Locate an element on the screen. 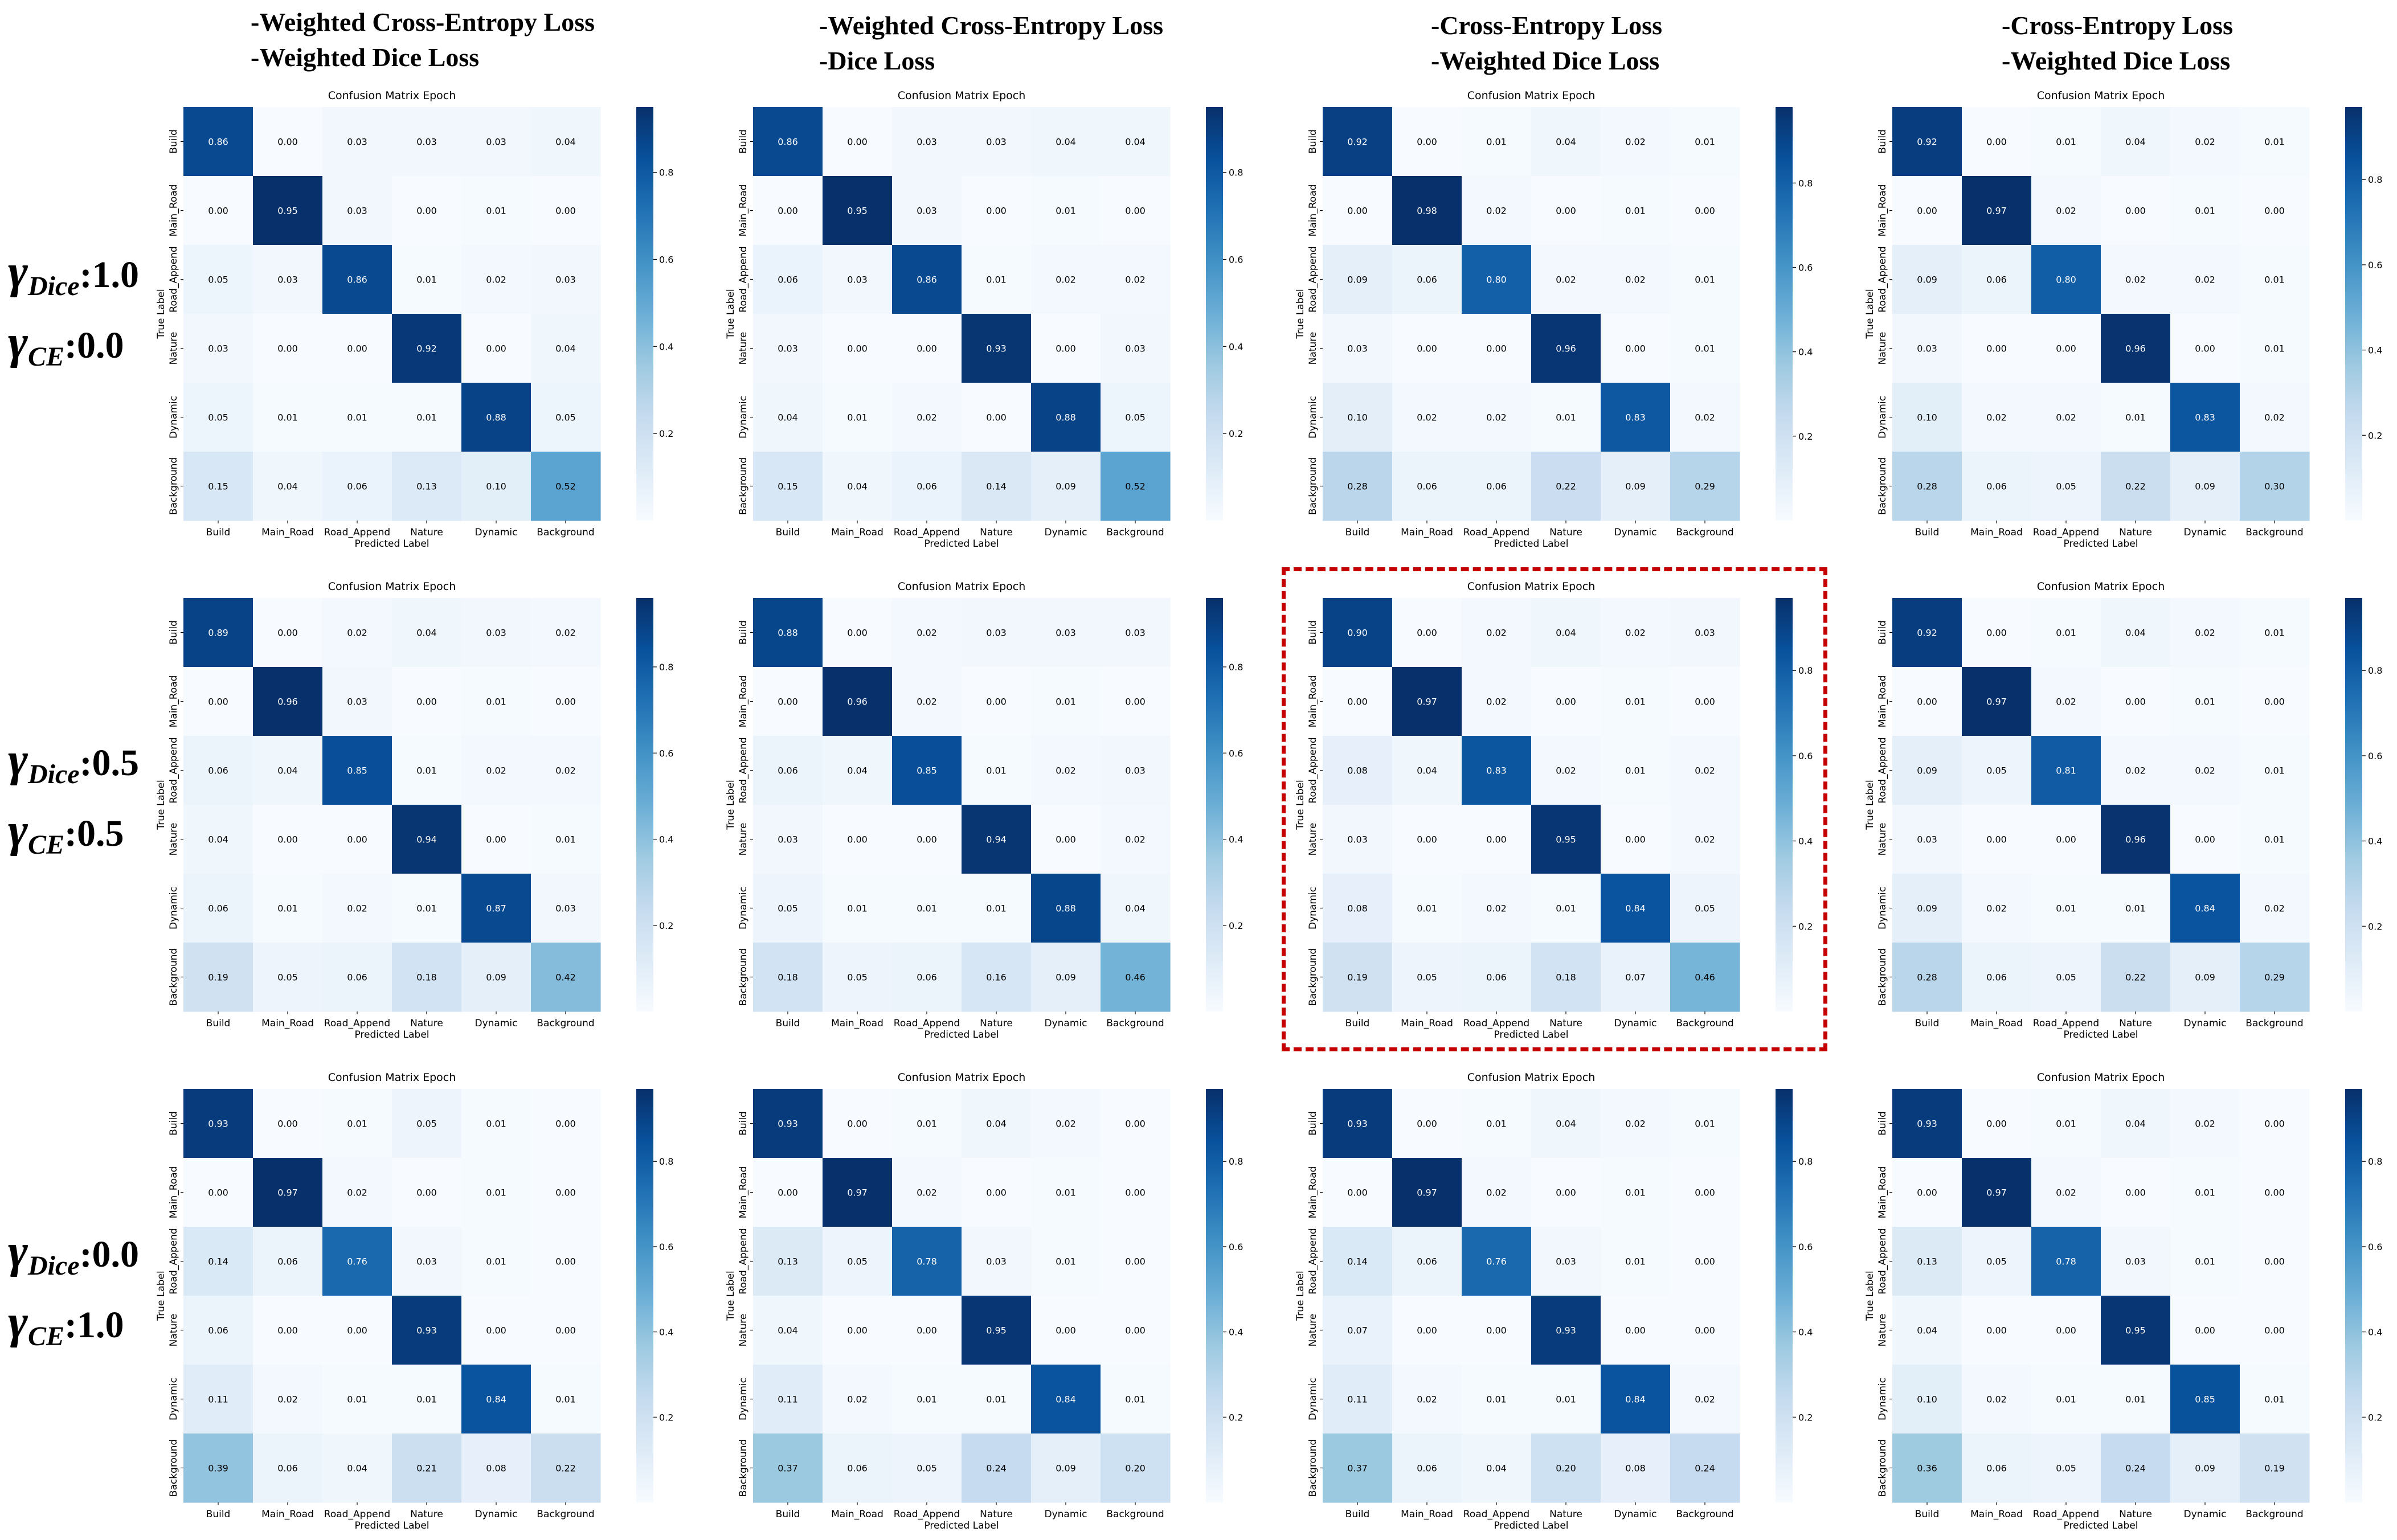 Image resolution: width=2397 pixels, height=1540 pixels. cell-value: 0.92 is located at coordinates (1357, 142).